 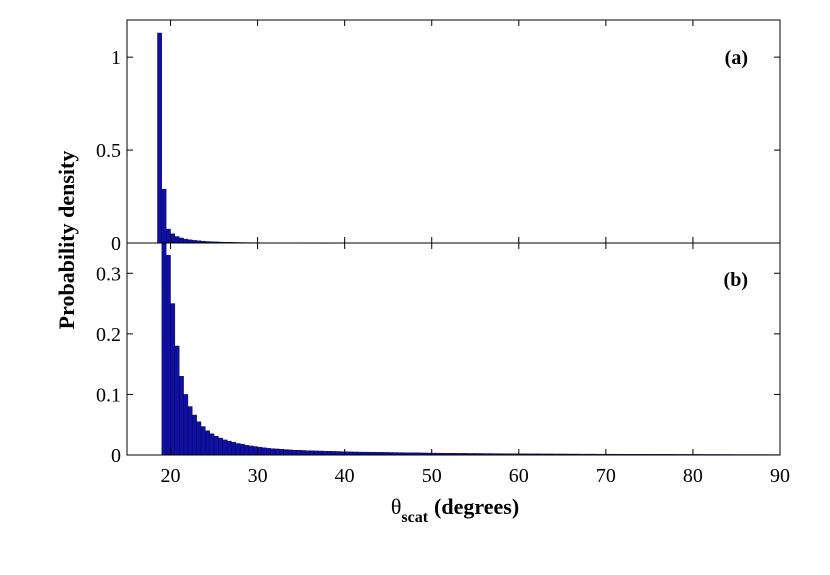 What do you see at coordinates (476, 506) in the screenshot?
I see `x-axis-title-units: (degrees)` at bounding box center [476, 506].